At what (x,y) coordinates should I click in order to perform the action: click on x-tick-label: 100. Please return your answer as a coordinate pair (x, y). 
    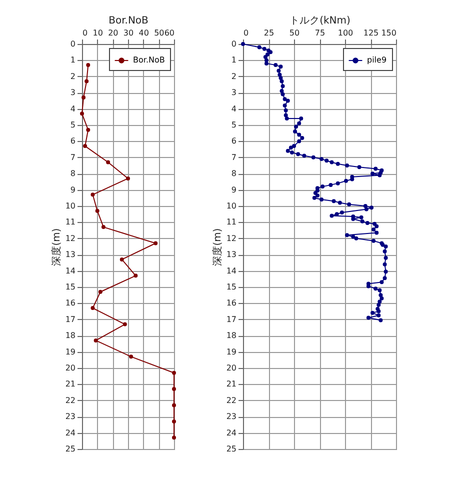
    Looking at the image, I should click on (346, 33).